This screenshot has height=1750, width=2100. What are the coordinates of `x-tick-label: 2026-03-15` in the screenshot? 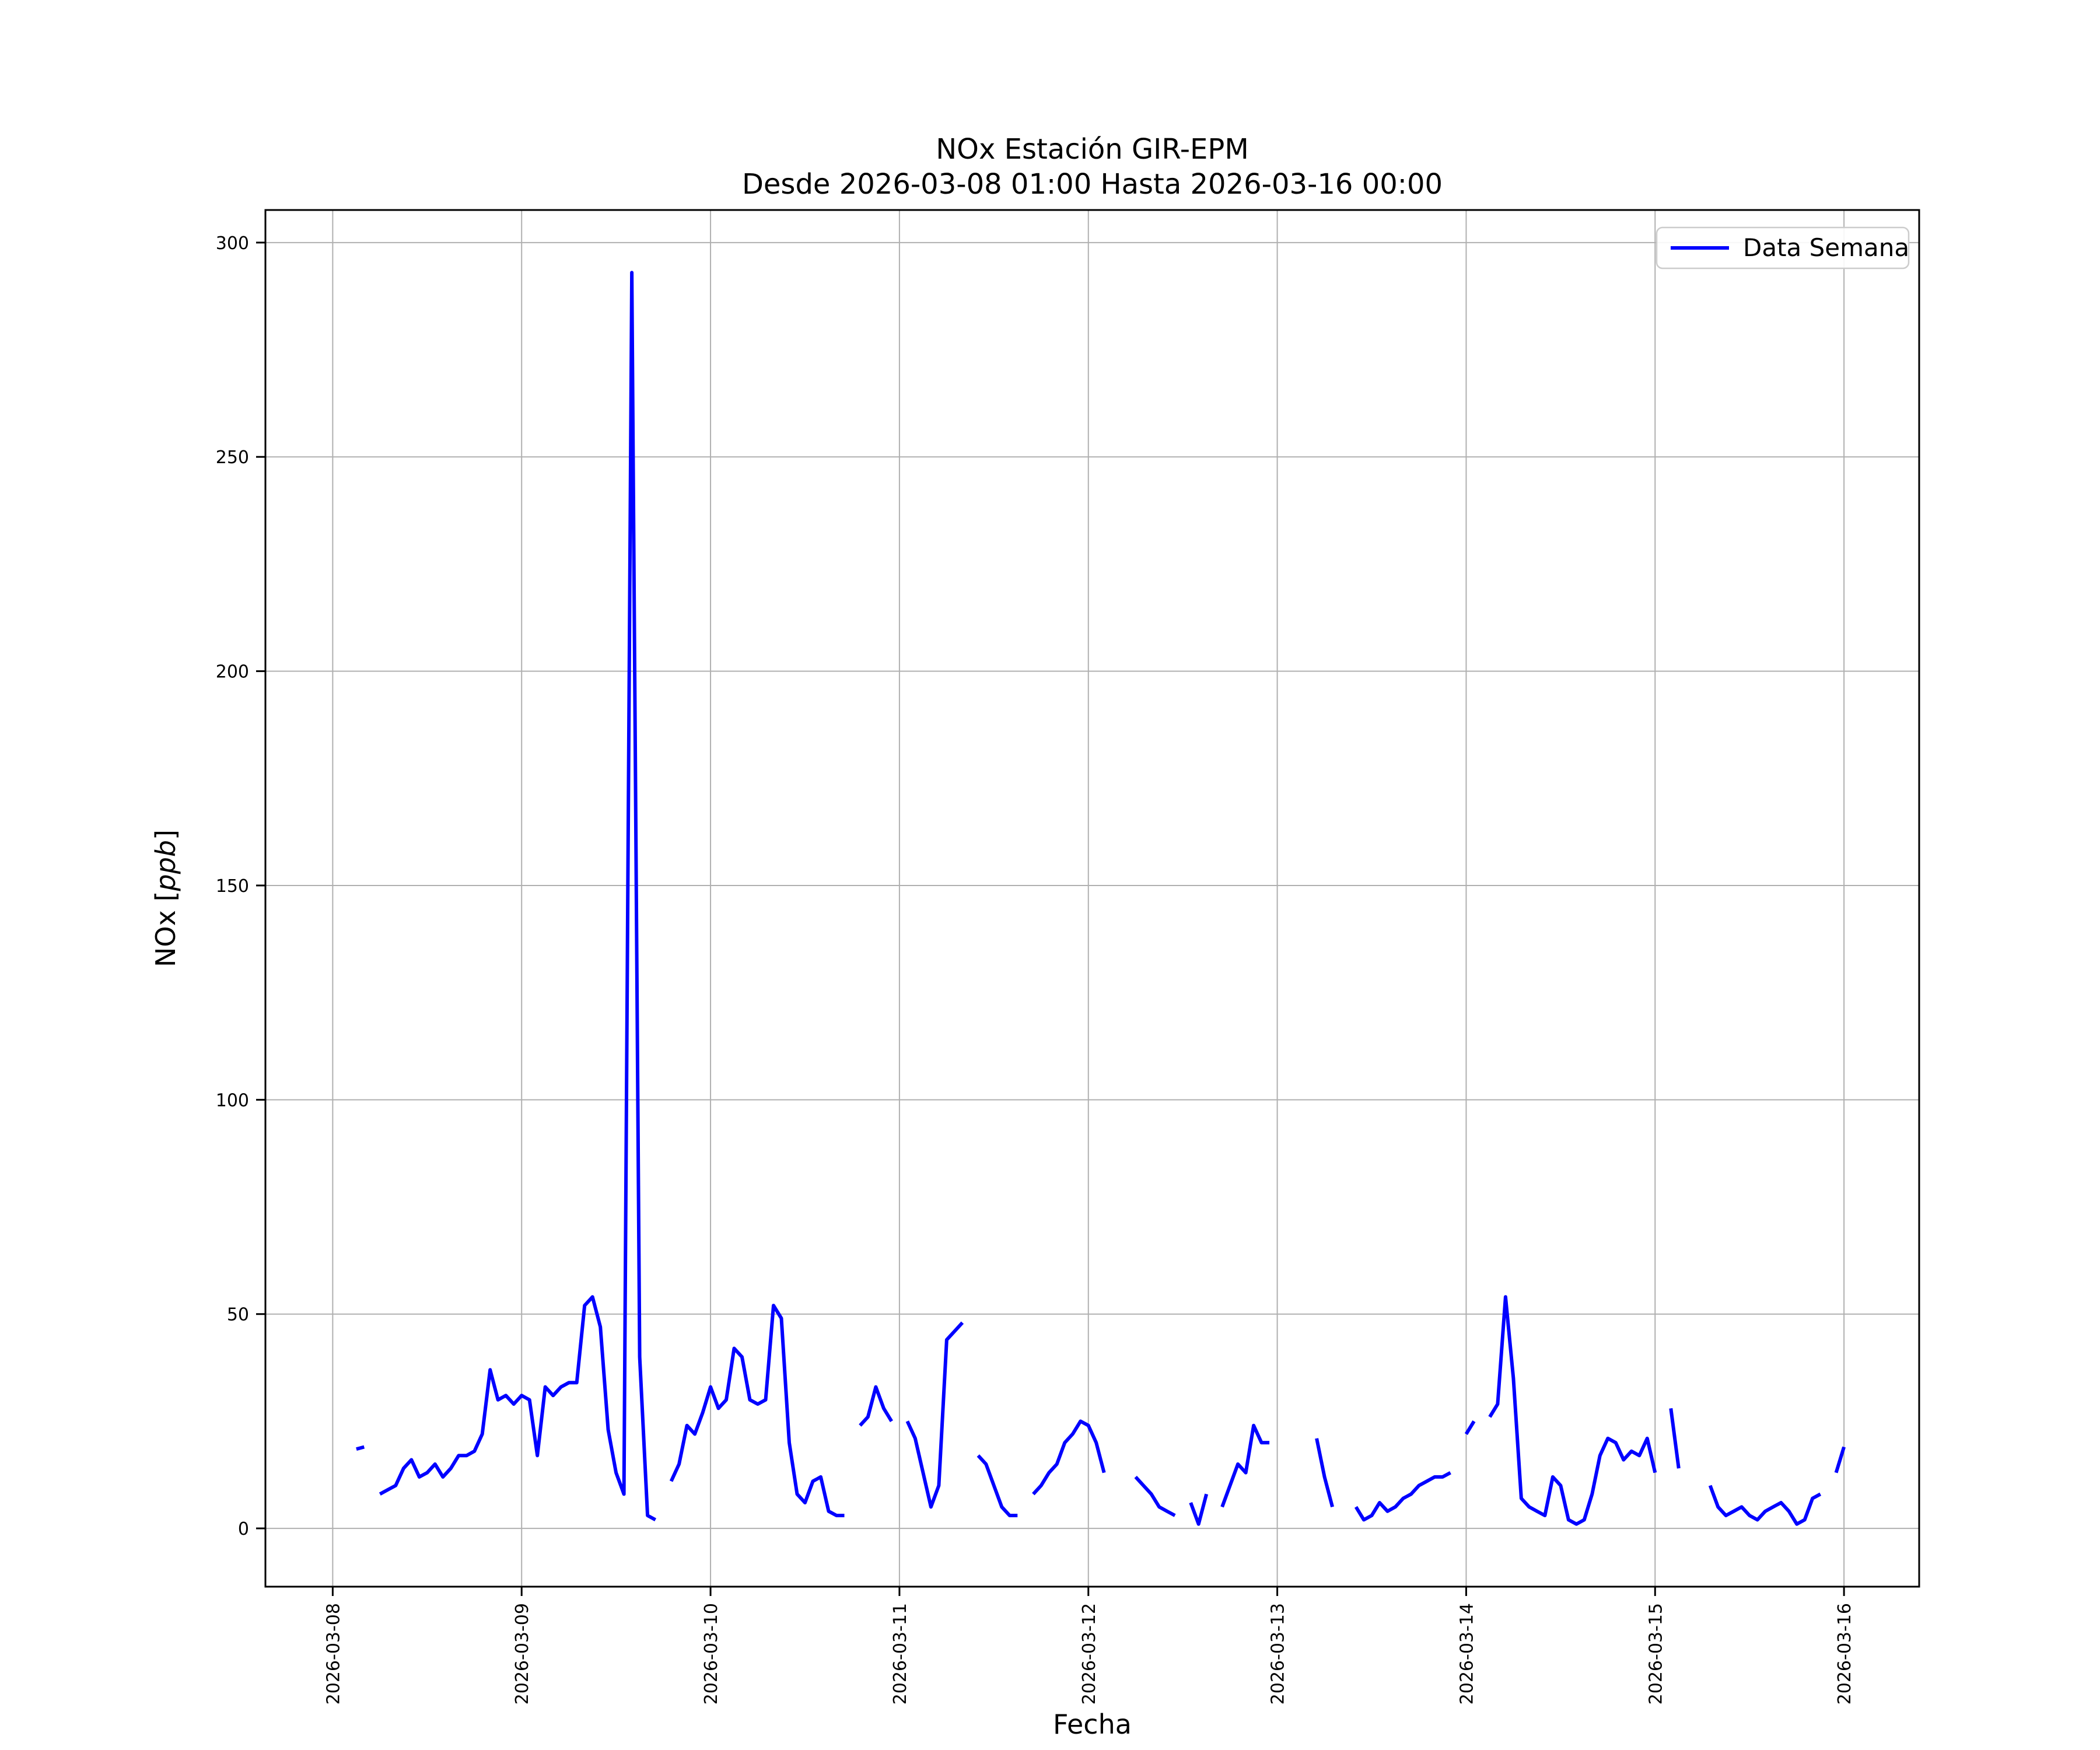 It's located at (1656, 1653).